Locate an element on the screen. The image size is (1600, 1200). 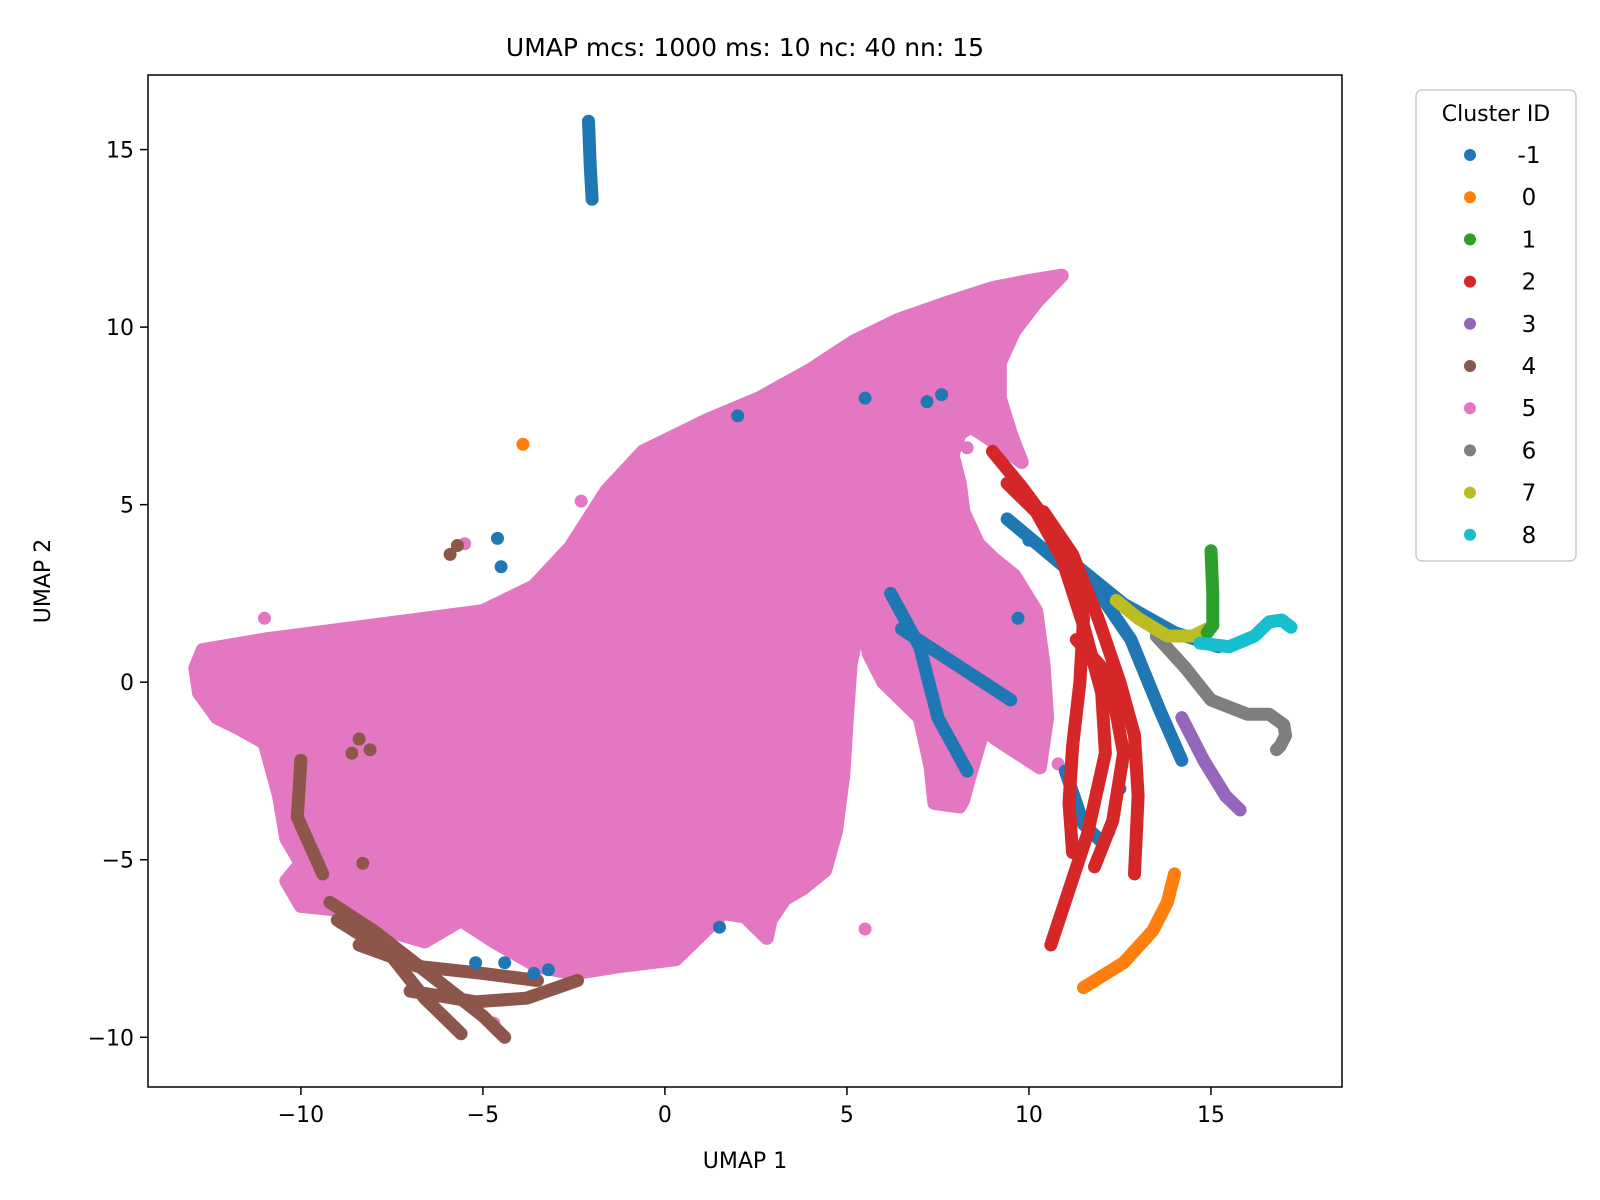
legend-label-5: 5 is located at coordinates (1529, 409).